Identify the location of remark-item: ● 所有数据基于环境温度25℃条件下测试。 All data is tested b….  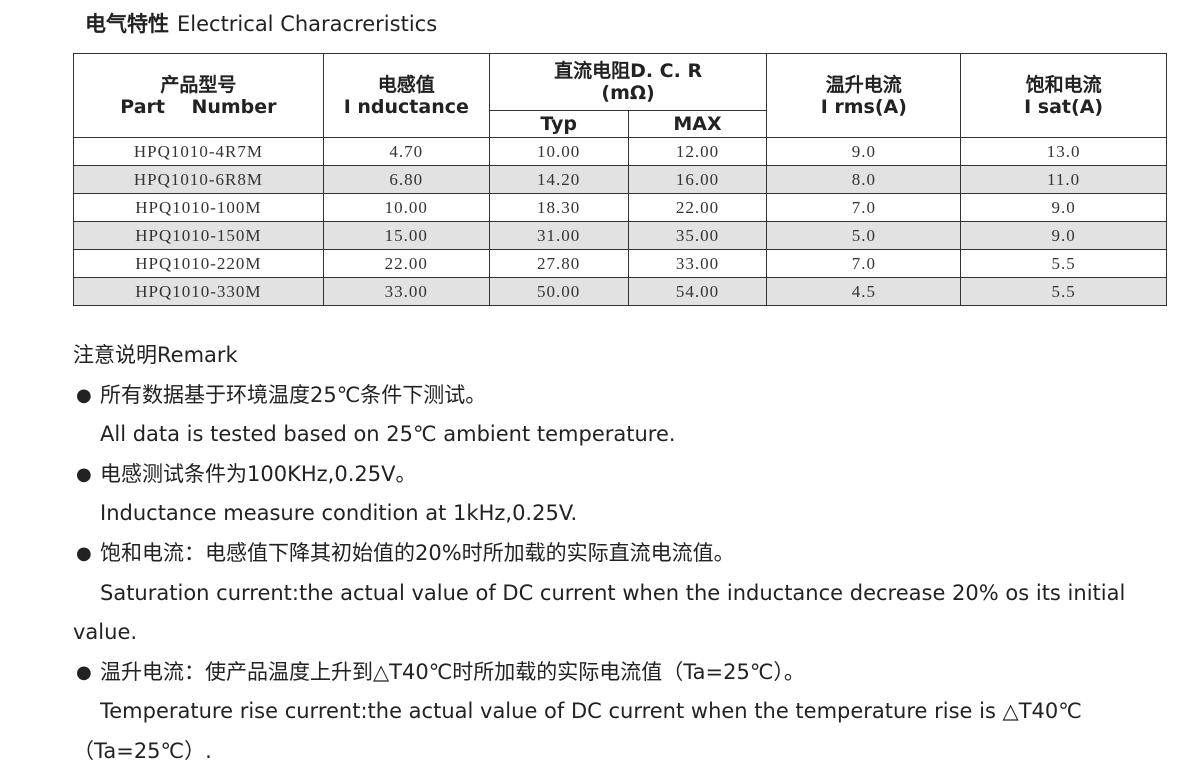
(618, 415).